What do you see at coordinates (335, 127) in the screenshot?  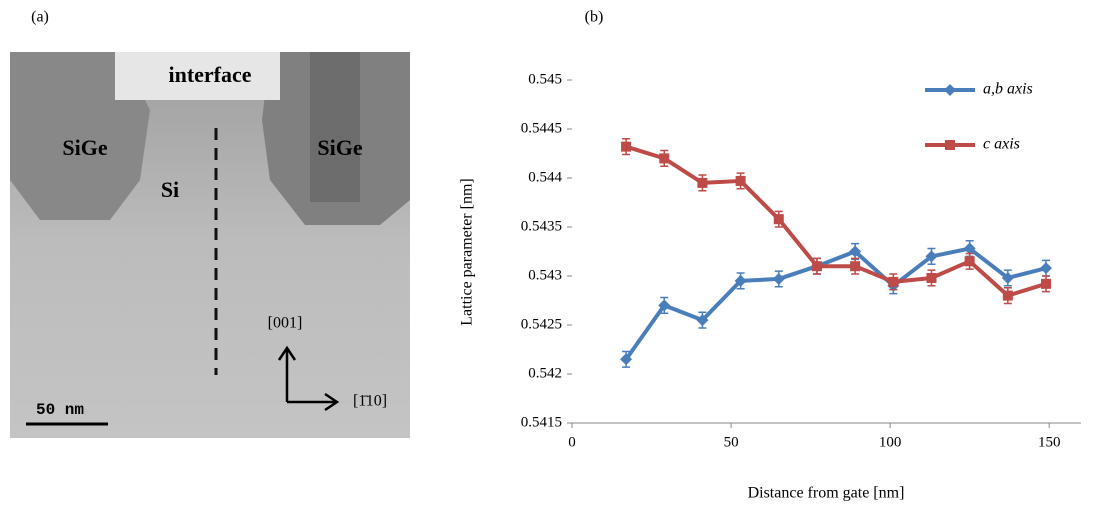 I see `dark-column` at bounding box center [335, 127].